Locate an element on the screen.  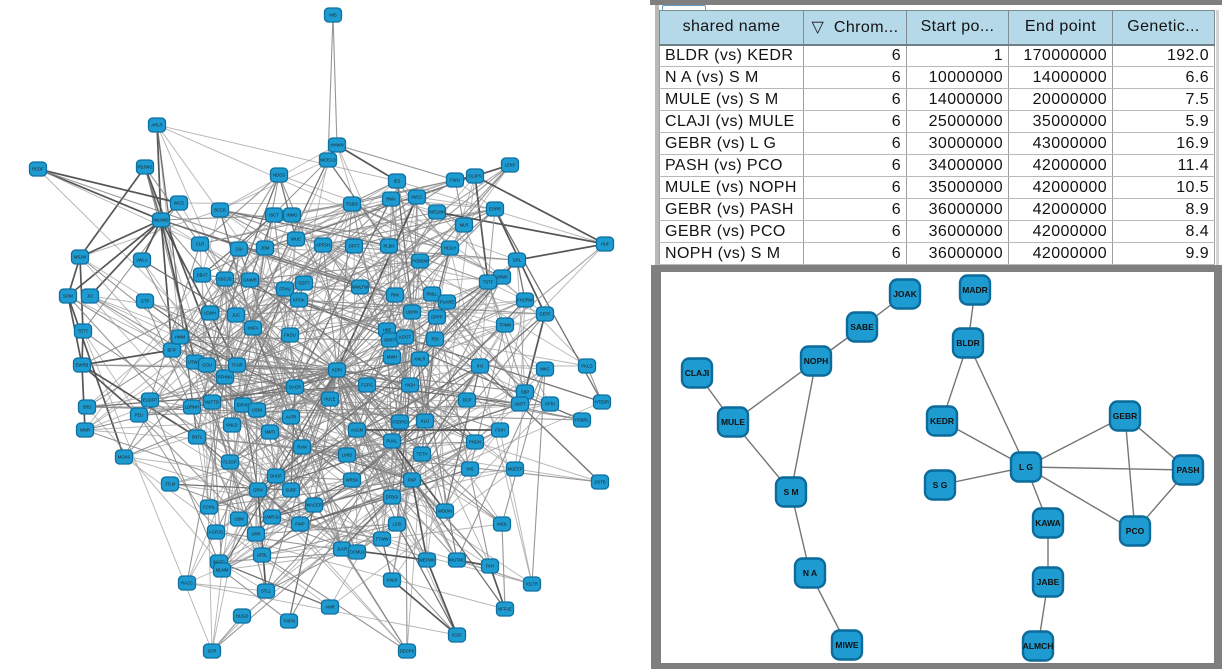
svg-text: UBM is located at coordinates (239, 519).